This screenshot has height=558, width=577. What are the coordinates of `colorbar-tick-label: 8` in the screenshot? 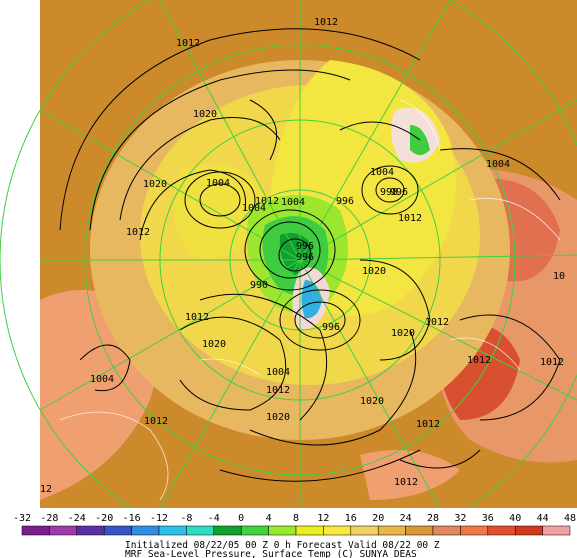 It's located at (296, 518).